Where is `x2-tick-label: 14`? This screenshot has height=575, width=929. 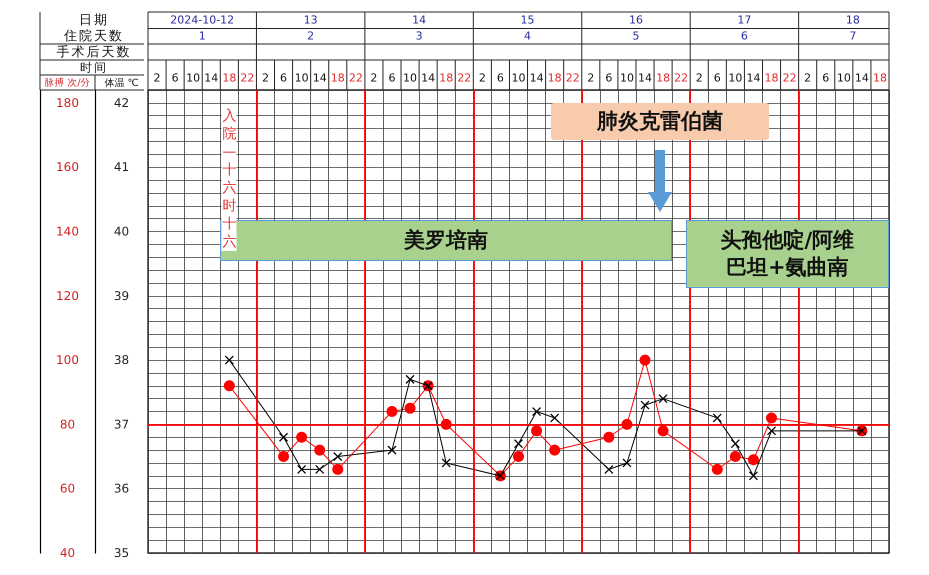 x2-tick-label: 14 is located at coordinates (419, 20).